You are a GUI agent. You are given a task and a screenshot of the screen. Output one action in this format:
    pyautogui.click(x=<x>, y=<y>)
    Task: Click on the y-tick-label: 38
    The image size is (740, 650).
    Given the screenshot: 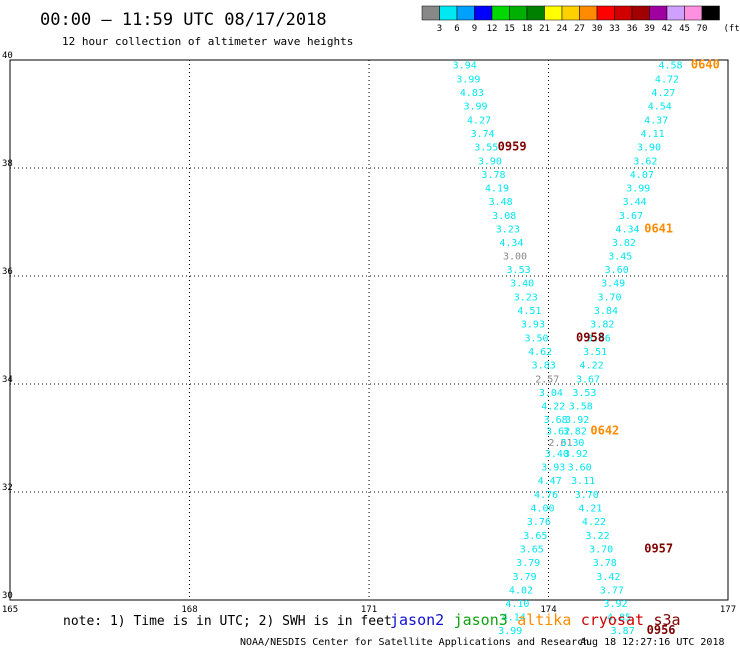 What is the action you would take?
    pyautogui.click(x=7, y=164)
    